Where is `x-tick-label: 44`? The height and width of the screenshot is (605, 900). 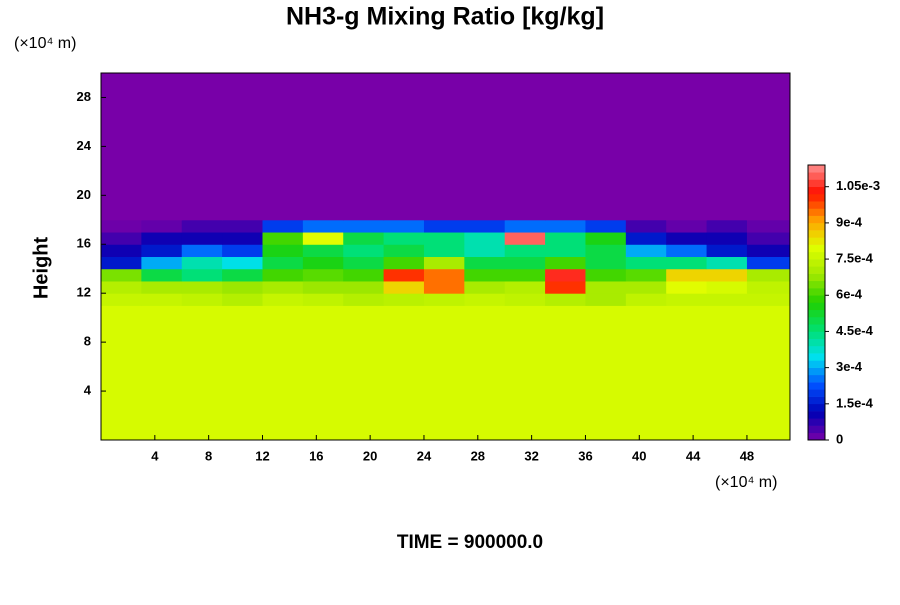
x-tick-label: 44 is located at coordinates (693, 455).